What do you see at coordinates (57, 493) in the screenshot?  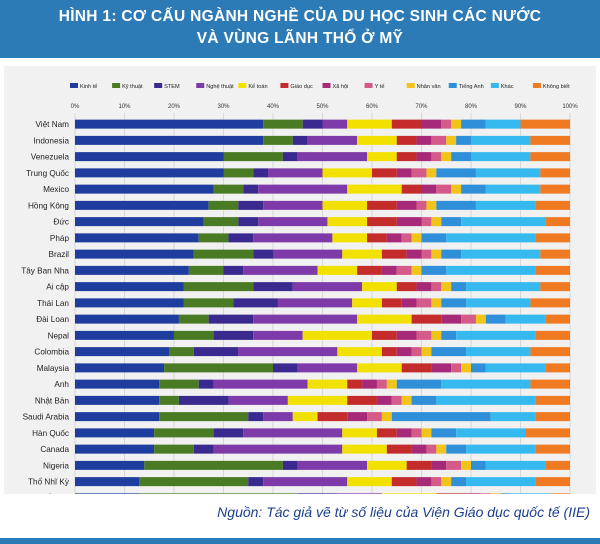 I see `category-label-24: Ấn Độ` at bounding box center [57, 493].